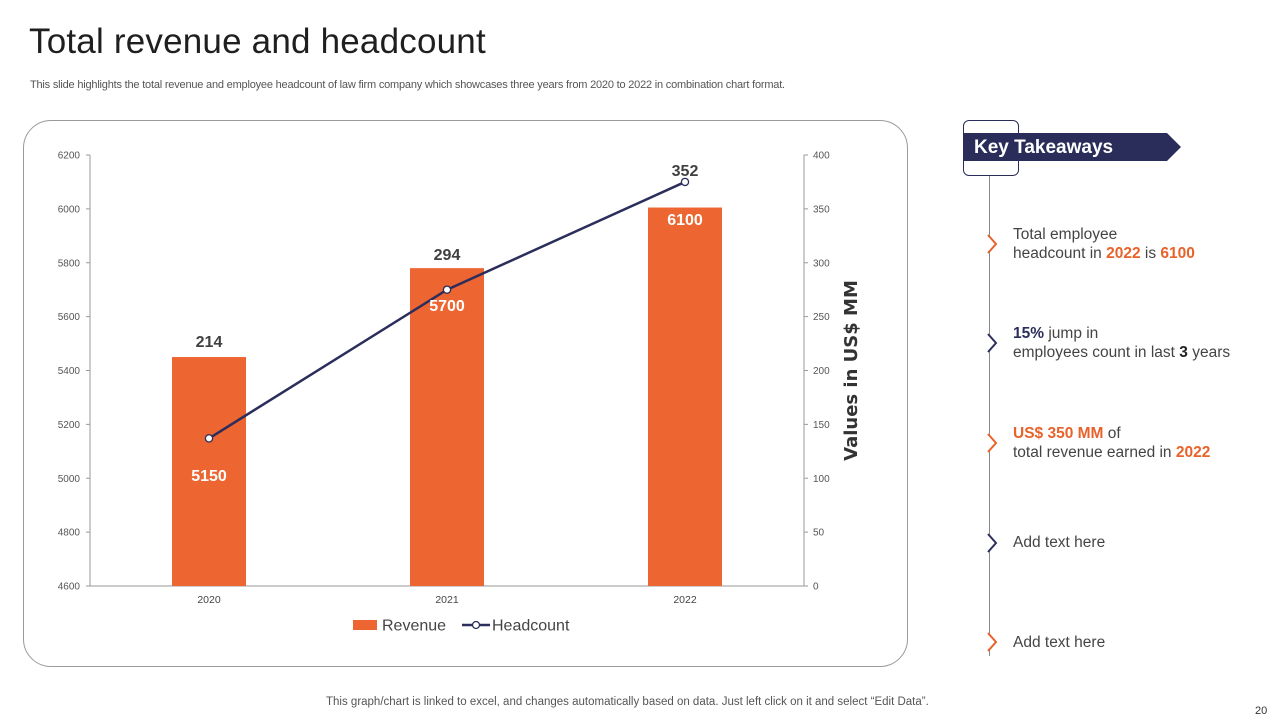  Describe the element at coordinates (821, 263) in the screenshot. I see `y-right-tick-label: 300` at that location.